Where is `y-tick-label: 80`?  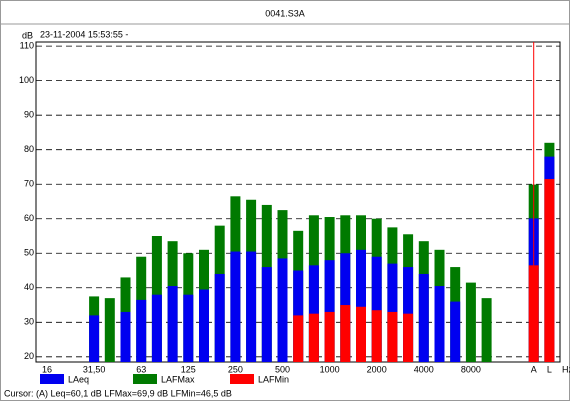 y-tick-label: 80 is located at coordinates (29, 149).